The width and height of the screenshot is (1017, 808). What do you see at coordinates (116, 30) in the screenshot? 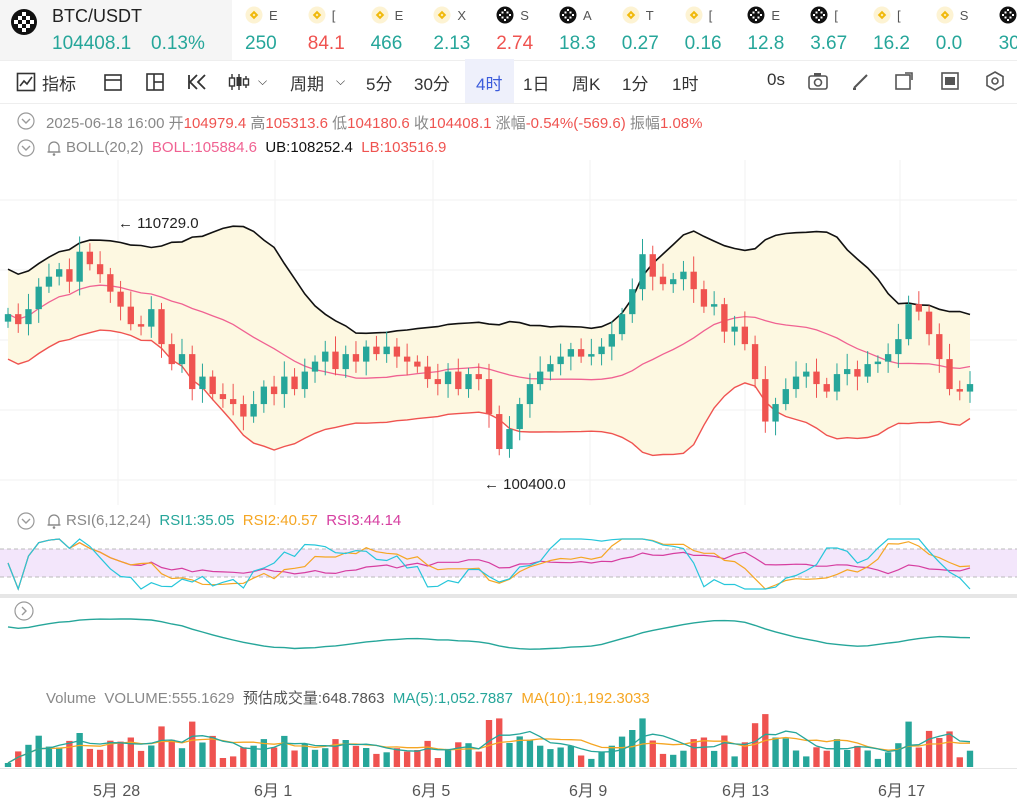
I see `pair-selector: BTC/USDT 104408.1 0.13%` at bounding box center [116, 30].